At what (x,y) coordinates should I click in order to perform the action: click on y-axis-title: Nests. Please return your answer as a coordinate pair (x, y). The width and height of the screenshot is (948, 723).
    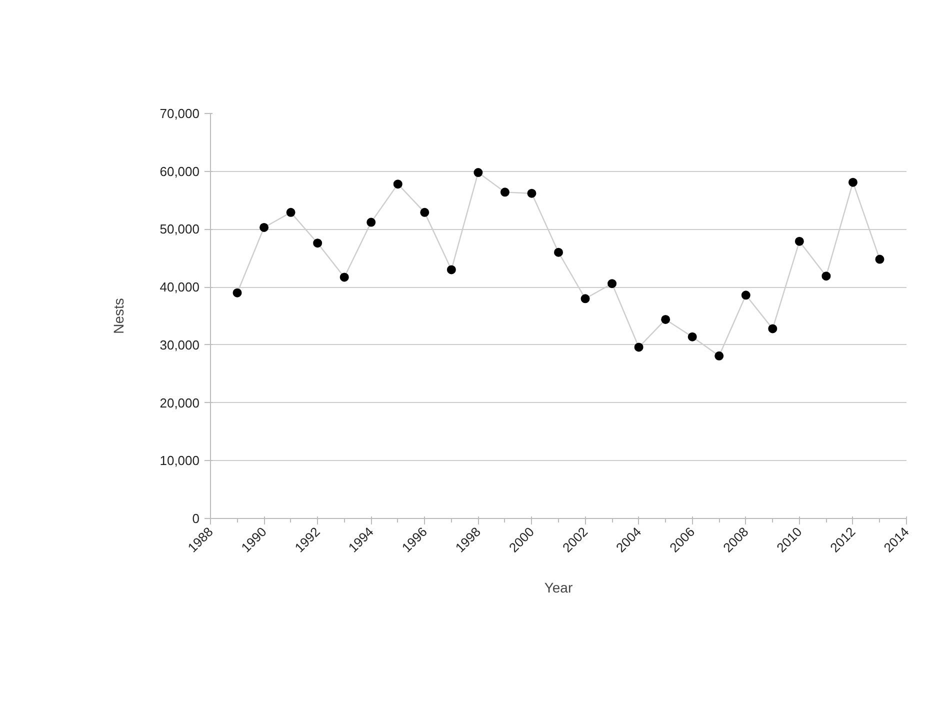
    Looking at the image, I should click on (118, 316).